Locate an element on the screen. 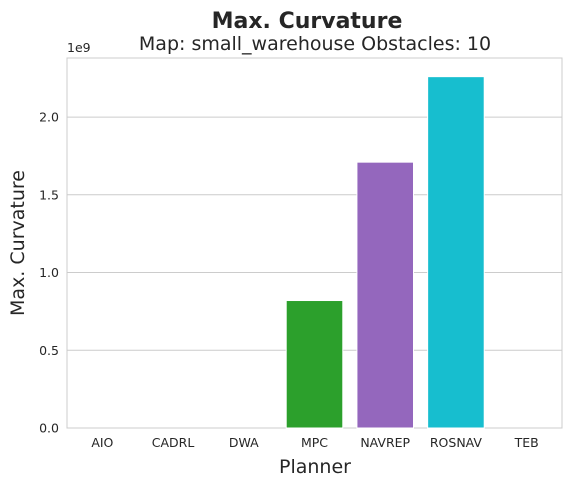 This screenshot has height=486, width=573. y-tick-label: 1.0 is located at coordinates (49, 272).